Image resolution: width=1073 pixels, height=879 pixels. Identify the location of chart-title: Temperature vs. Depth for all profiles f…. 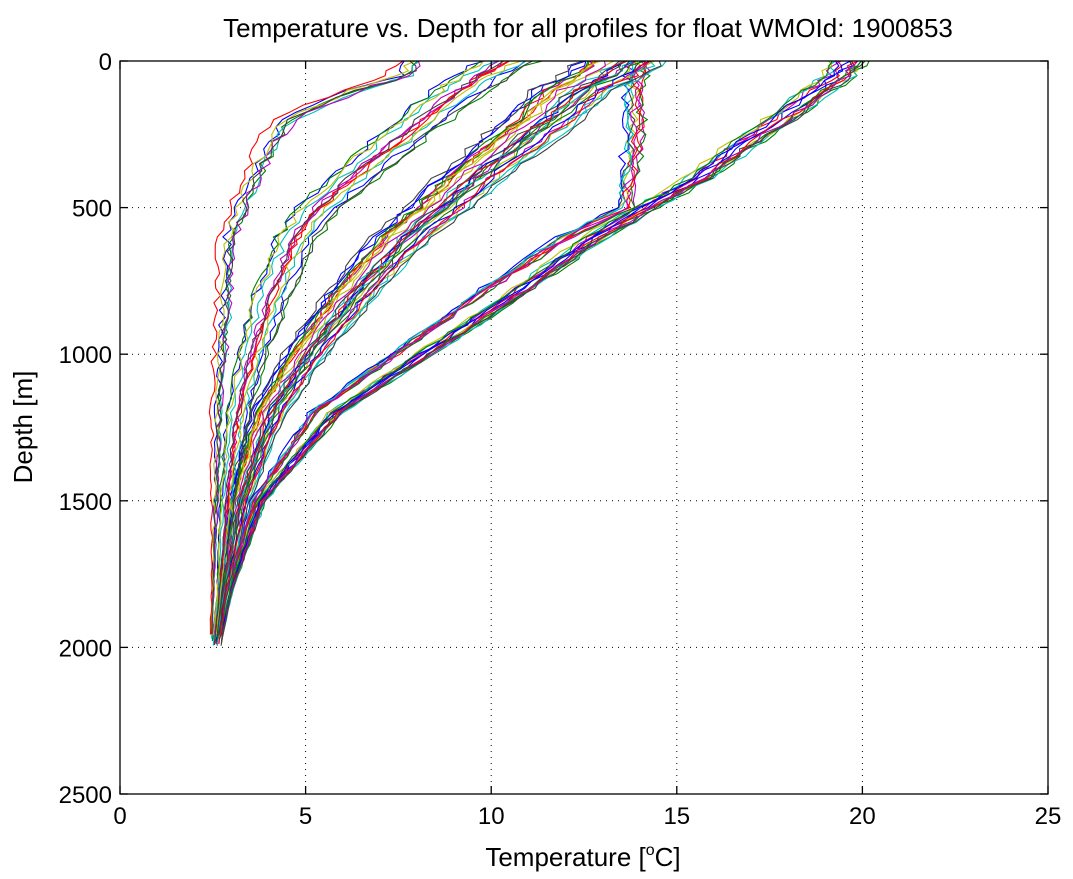
(588, 28).